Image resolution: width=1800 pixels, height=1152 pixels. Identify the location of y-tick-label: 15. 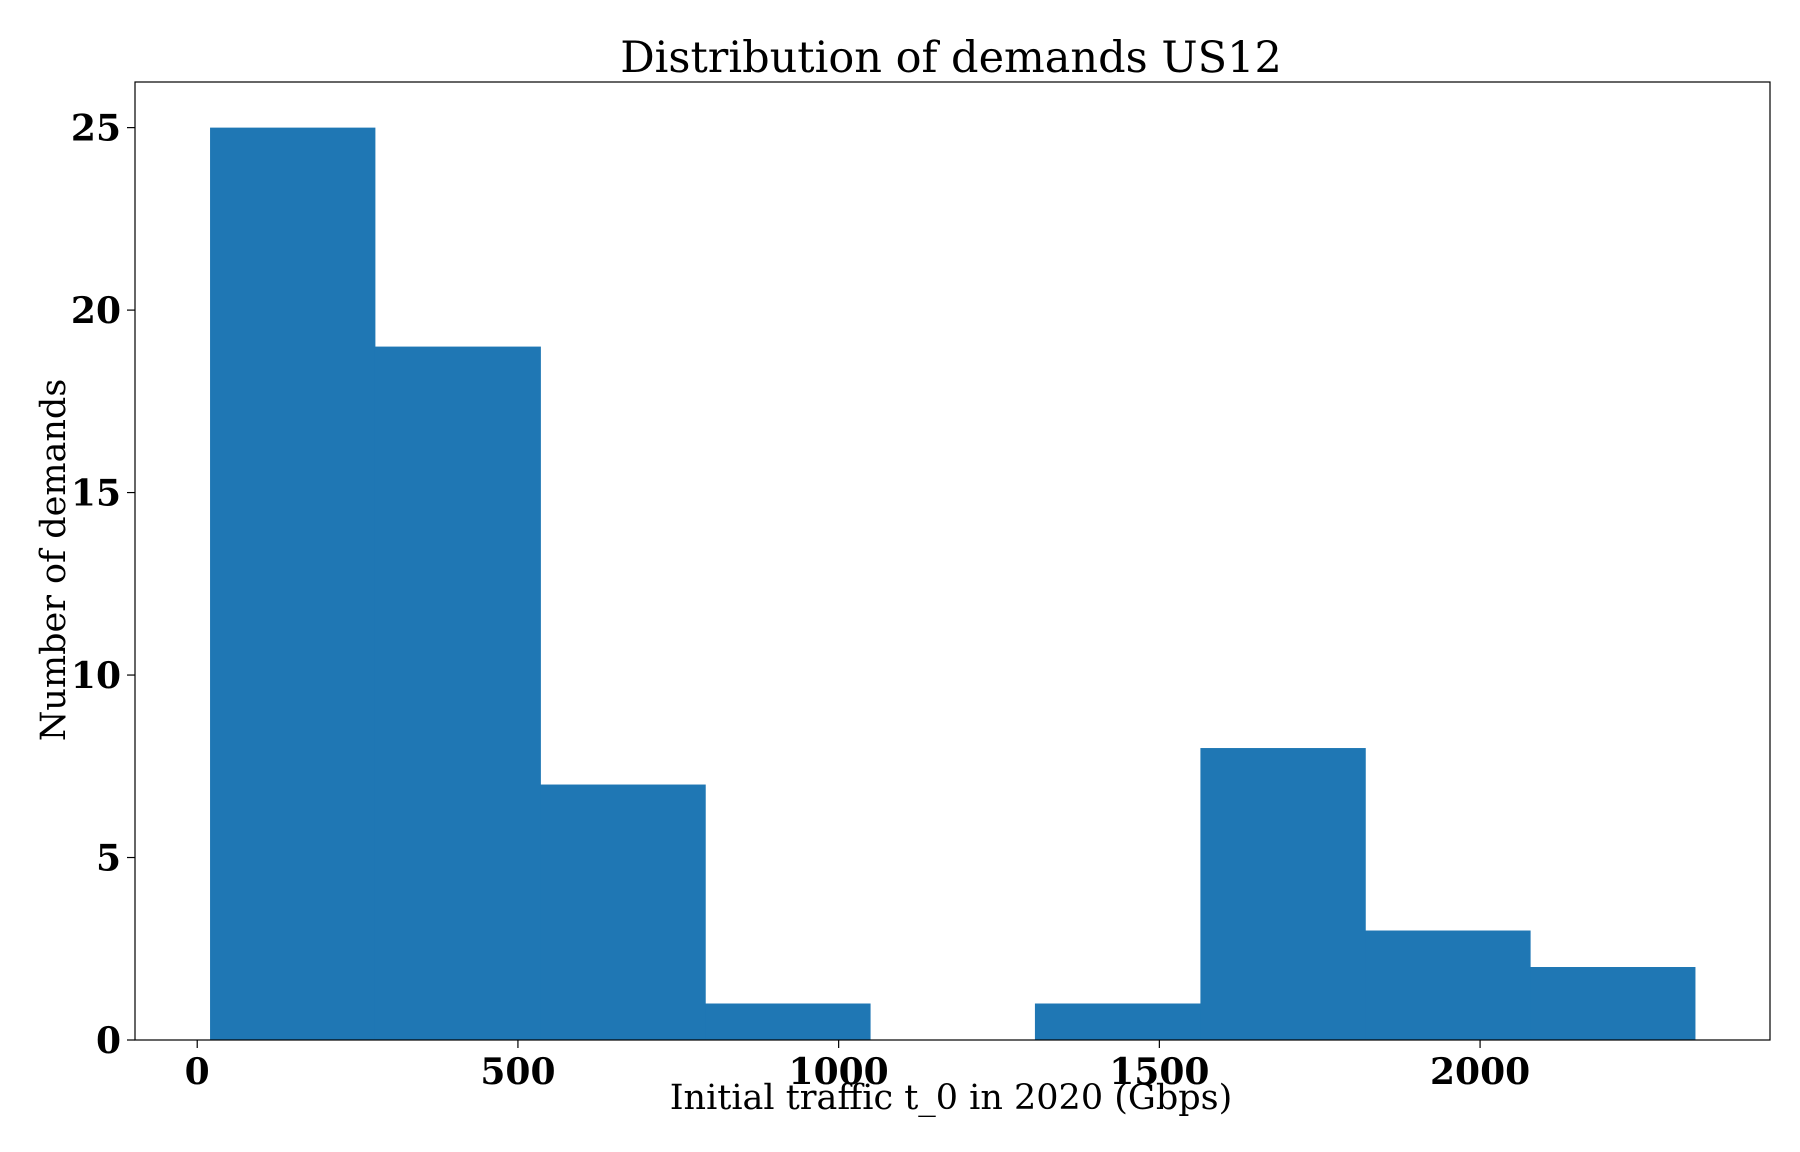
(96, 494).